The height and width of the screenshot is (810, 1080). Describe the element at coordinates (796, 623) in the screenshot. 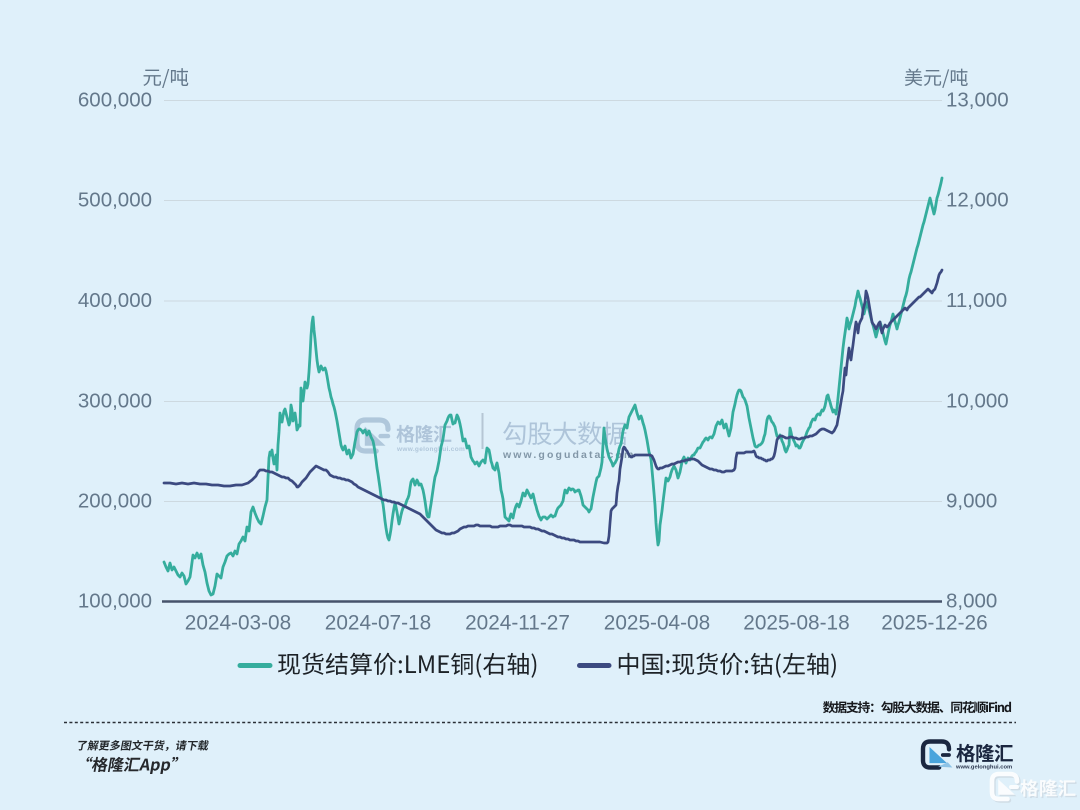

I see `svg-text: 2025-08-18` at that location.